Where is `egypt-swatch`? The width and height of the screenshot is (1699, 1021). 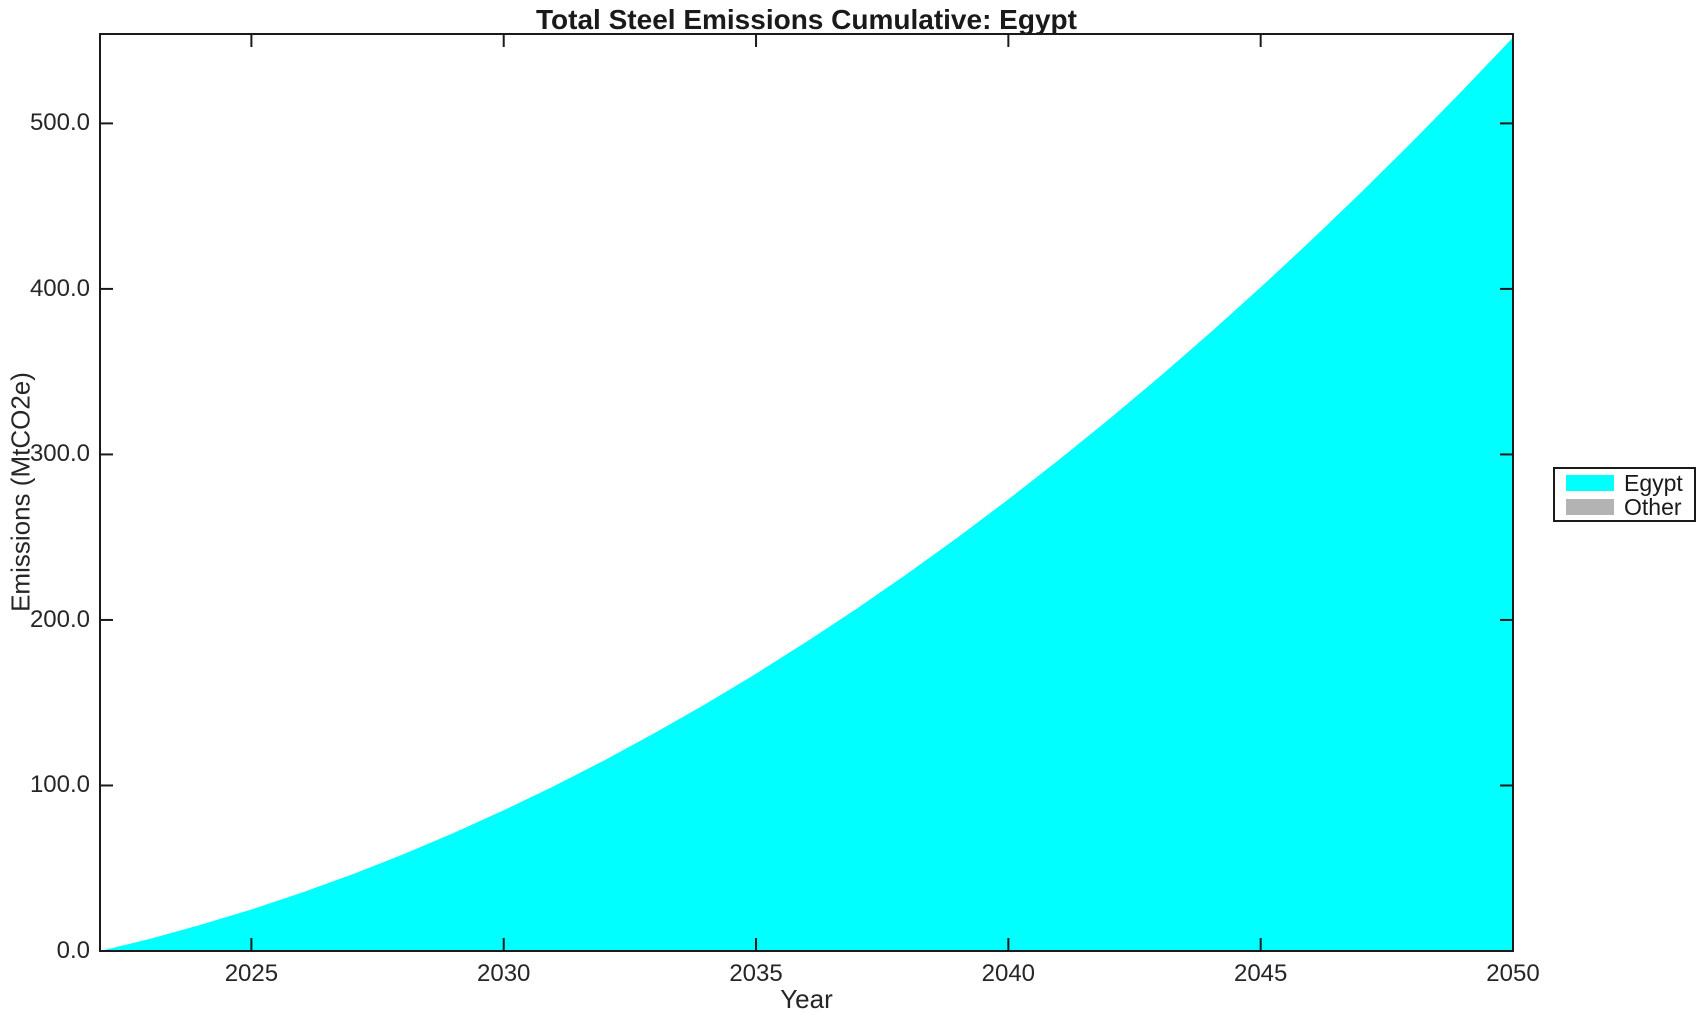
egypt-swatch is located at coordinates (1590, 482).